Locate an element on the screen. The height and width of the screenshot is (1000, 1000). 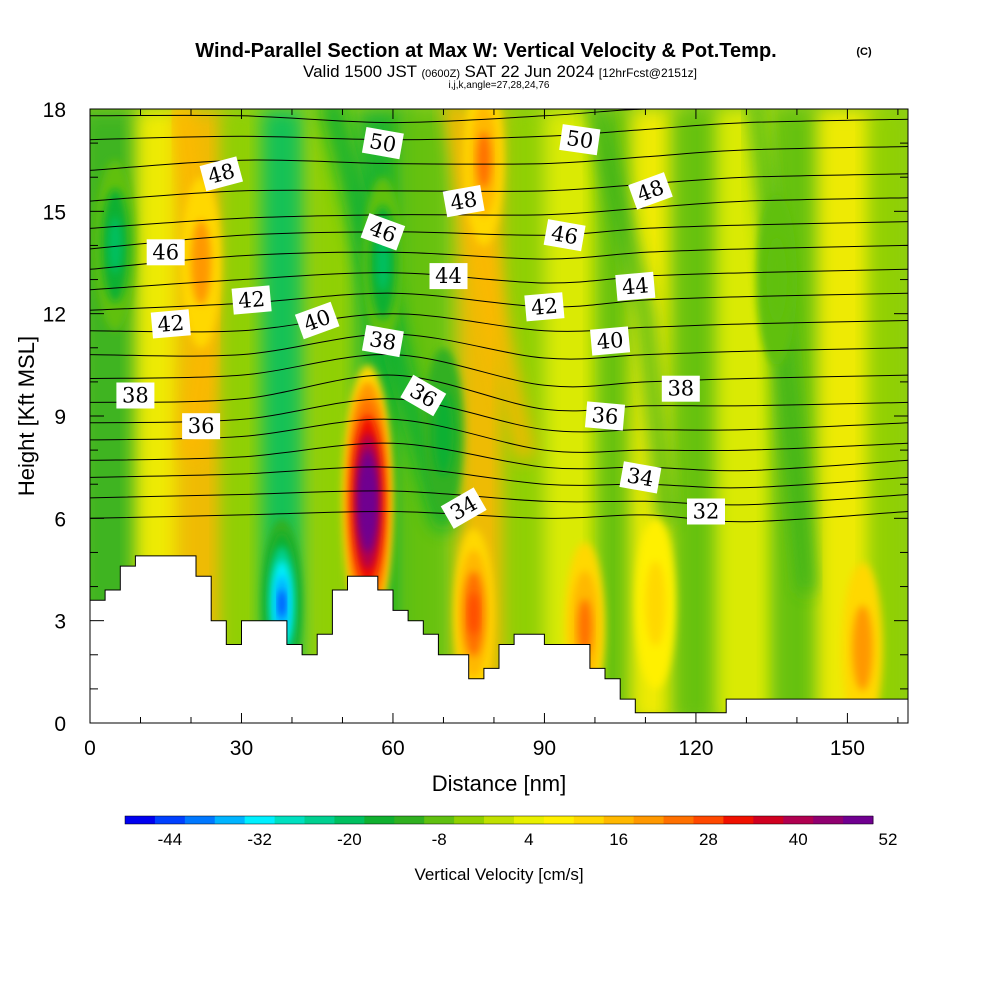
colorbar-tick-label: -20 is located at coordinates (349, 839).